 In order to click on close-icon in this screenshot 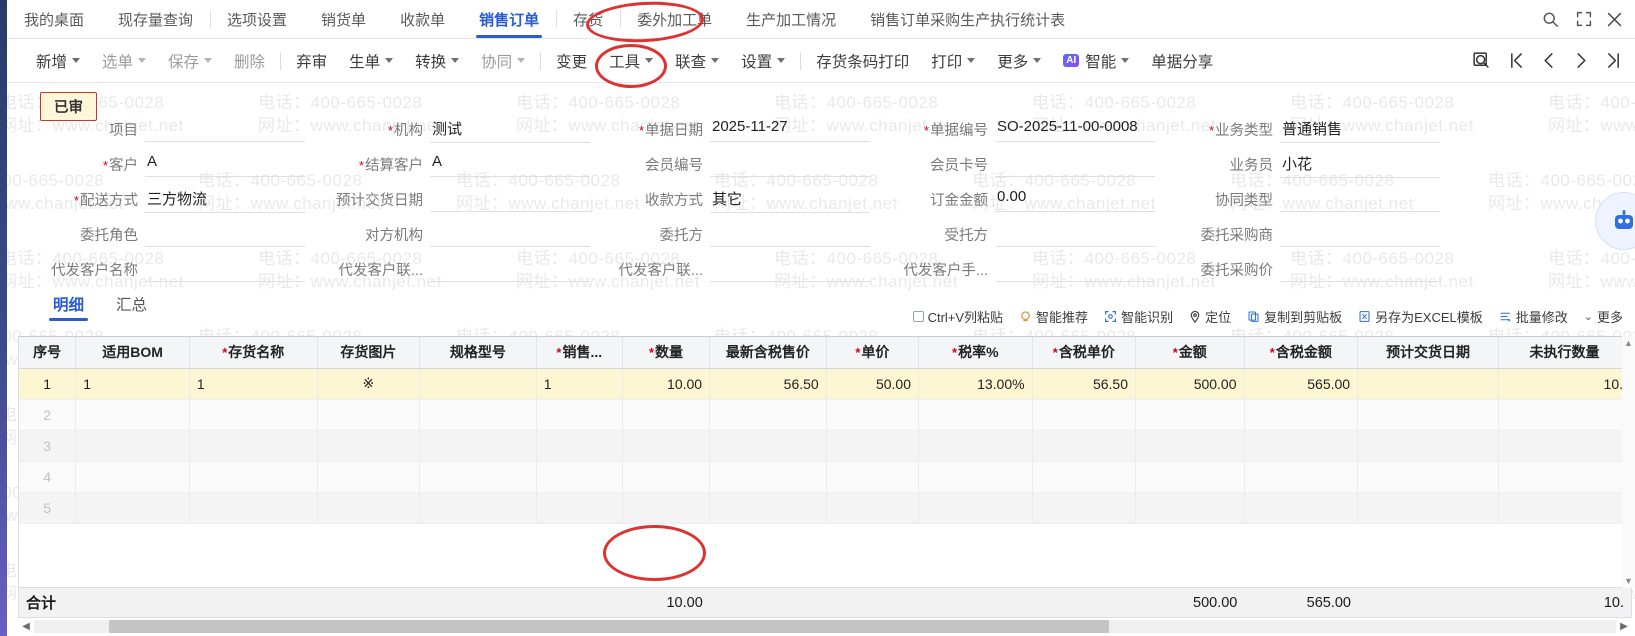, I will do `click(1618, 19)`.